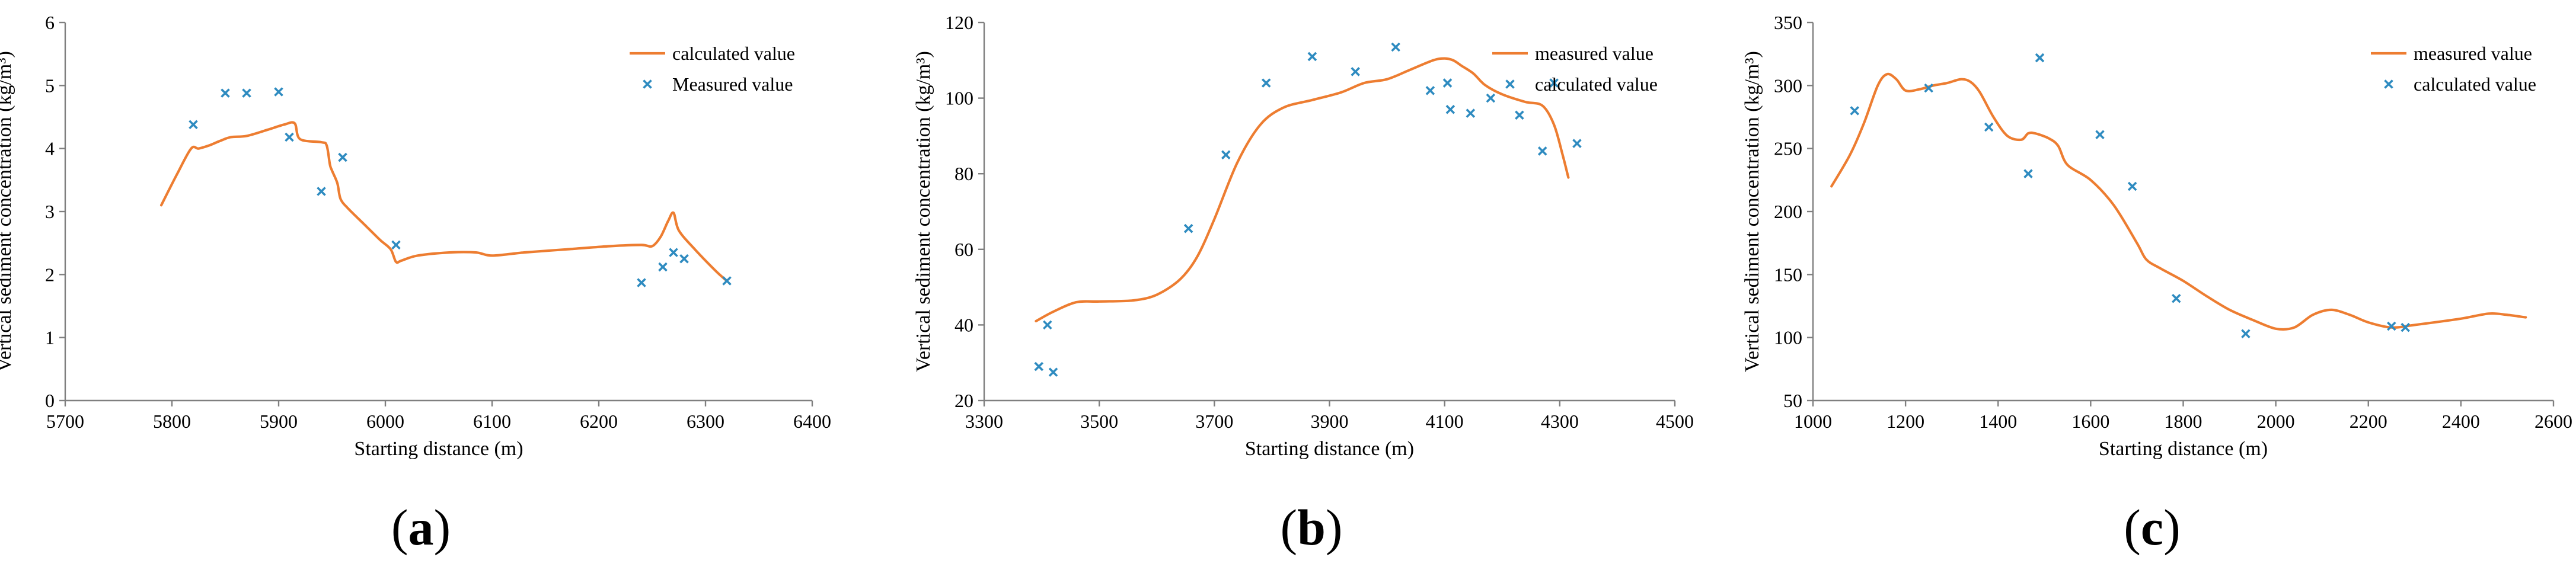 This screenshot has height=570, width=2576. I want to click on y-tick-label: 200, so click(1788, 211).